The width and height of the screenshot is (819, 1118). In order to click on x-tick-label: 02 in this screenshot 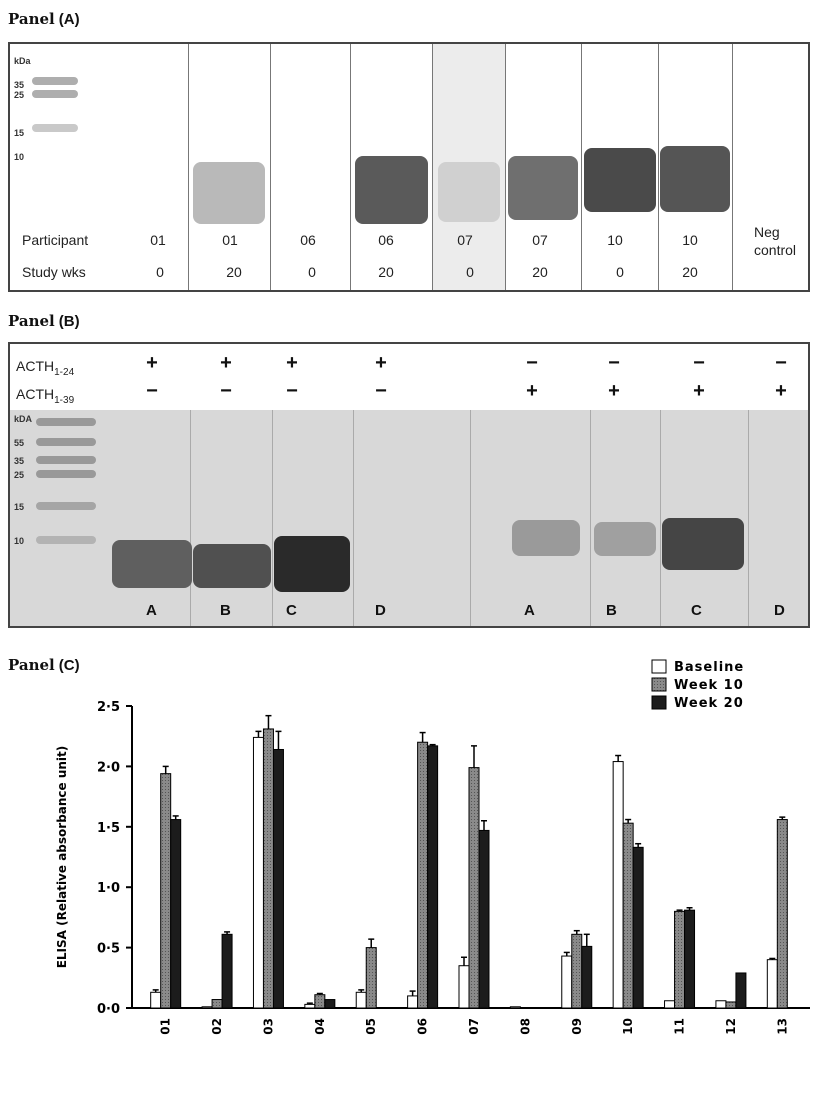, I will do `click(217, 1026)`.